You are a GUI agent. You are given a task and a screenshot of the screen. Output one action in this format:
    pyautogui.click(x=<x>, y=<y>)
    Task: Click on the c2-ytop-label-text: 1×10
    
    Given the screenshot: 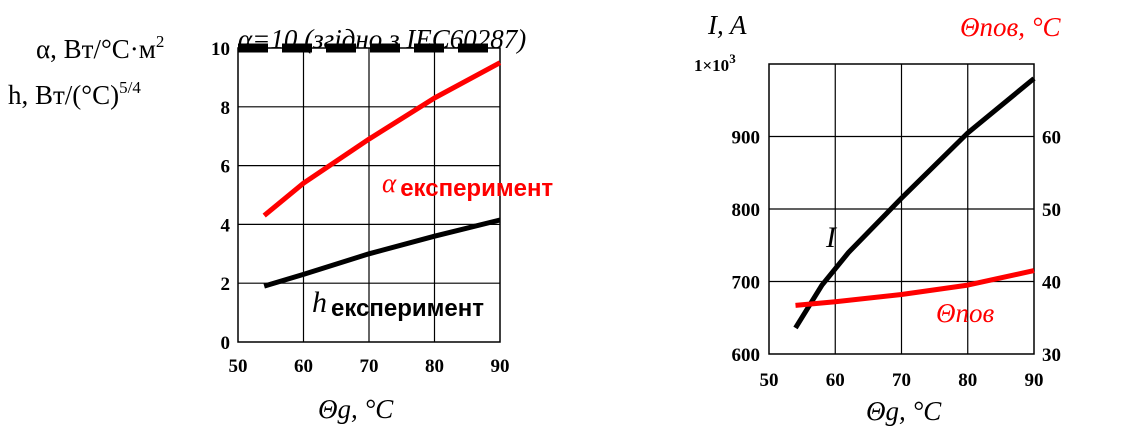 What is the action you would take?
    pyautogui.click(x=711, y=65)
    